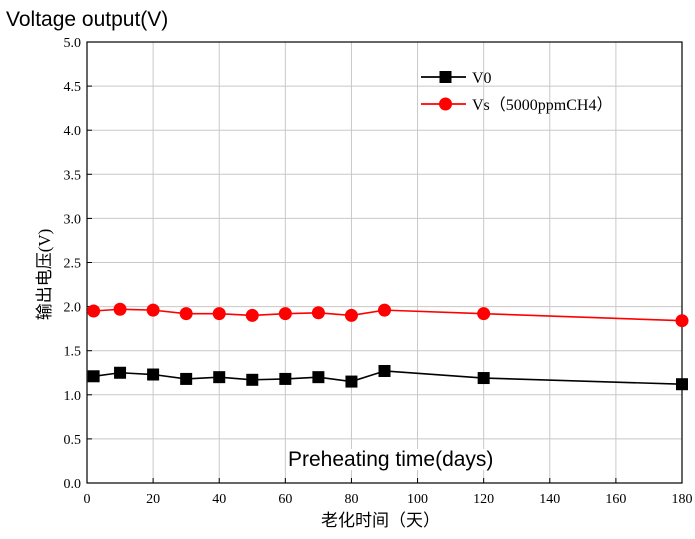 This screenshot has width=695, height=539. What do you see at coordinates (73, 264) in the screenshot?
I see `y-tick-label: 2.5` at bounding box center [73, 264].